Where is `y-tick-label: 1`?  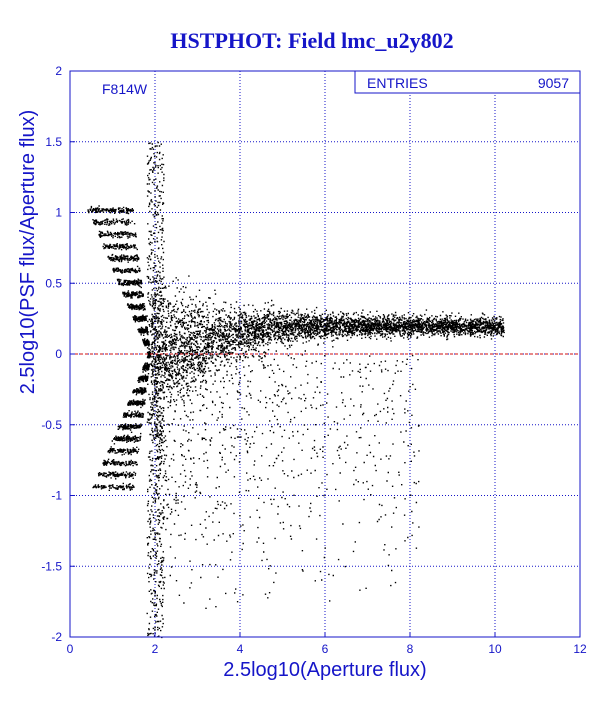 y-tick-label: 1 is located at coordinates (58, 213).